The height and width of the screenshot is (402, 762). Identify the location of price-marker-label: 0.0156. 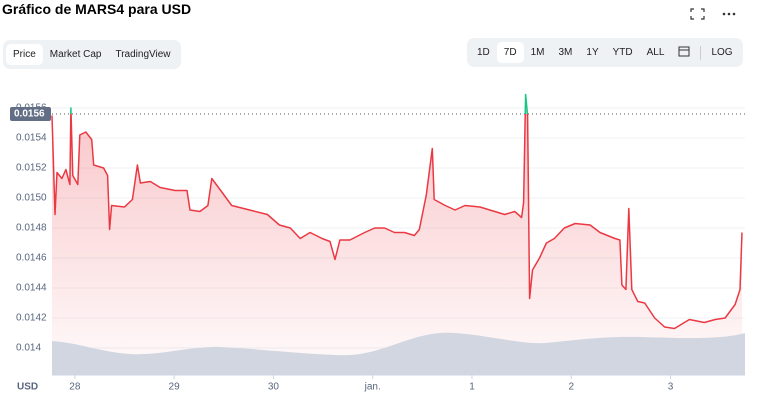
(29, 114).